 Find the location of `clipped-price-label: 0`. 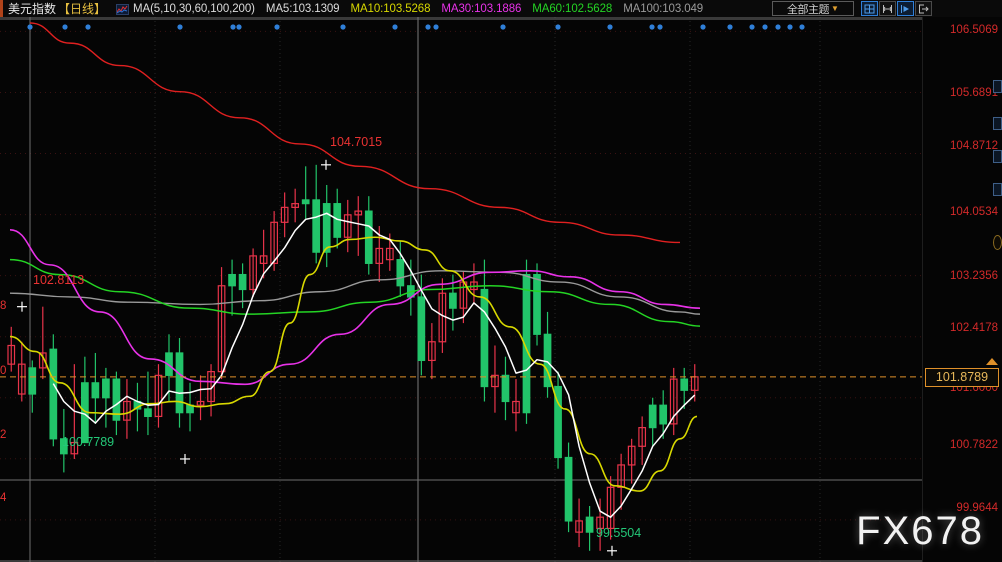

clipped-price-label: 0 is located at coordinates (3, 371).